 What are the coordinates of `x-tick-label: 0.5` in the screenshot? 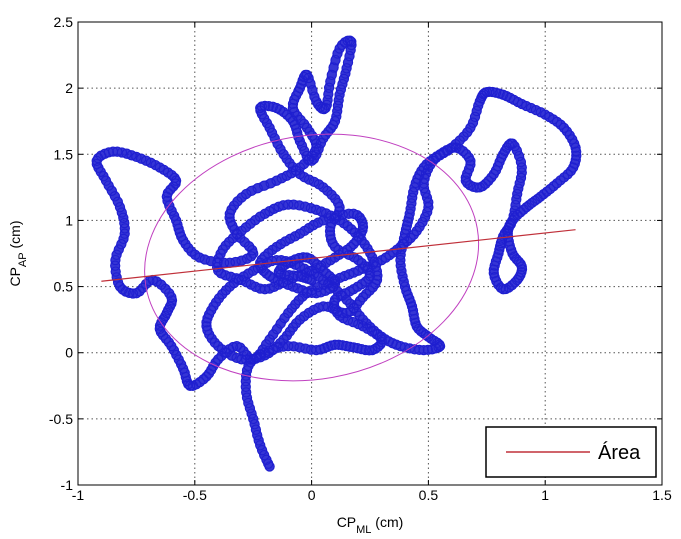 It's located at (429, 495).